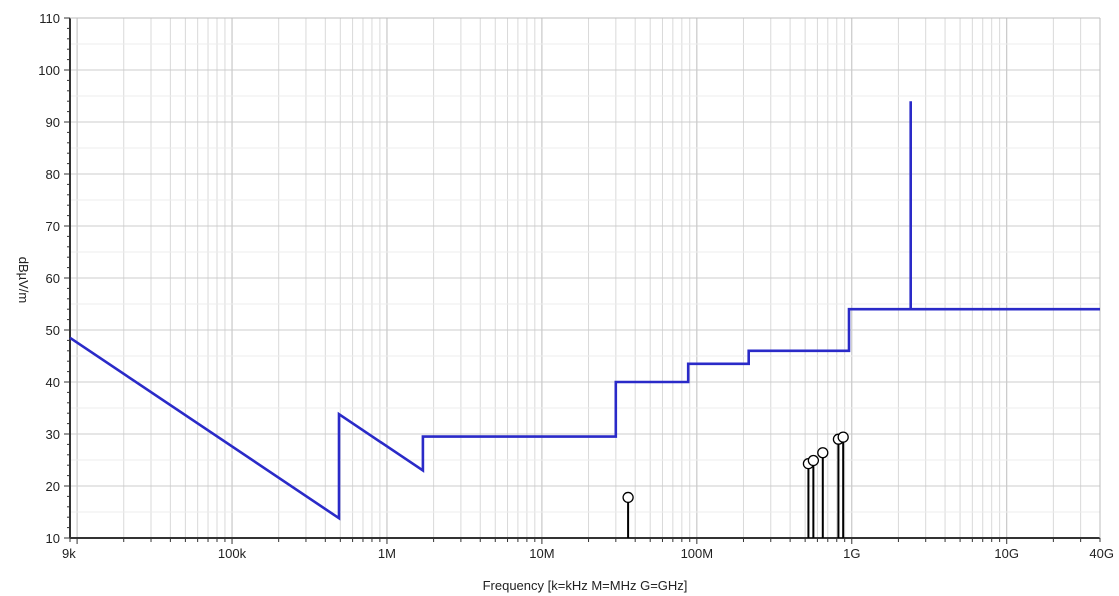 The width and height of the screenshot is (1119, 596). Describe the element at coordinates (851, 553) in the screenshot. I see `x-tick-label: 1G` at that location.